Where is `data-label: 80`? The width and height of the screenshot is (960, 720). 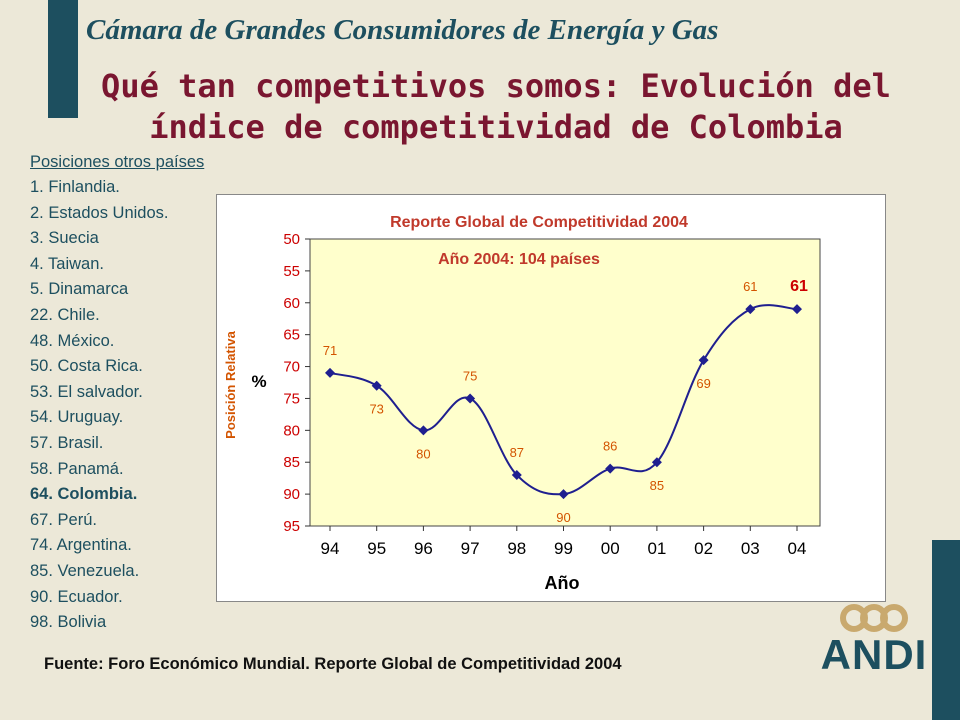 data-label: 80 is located at coordinates (423, 453).